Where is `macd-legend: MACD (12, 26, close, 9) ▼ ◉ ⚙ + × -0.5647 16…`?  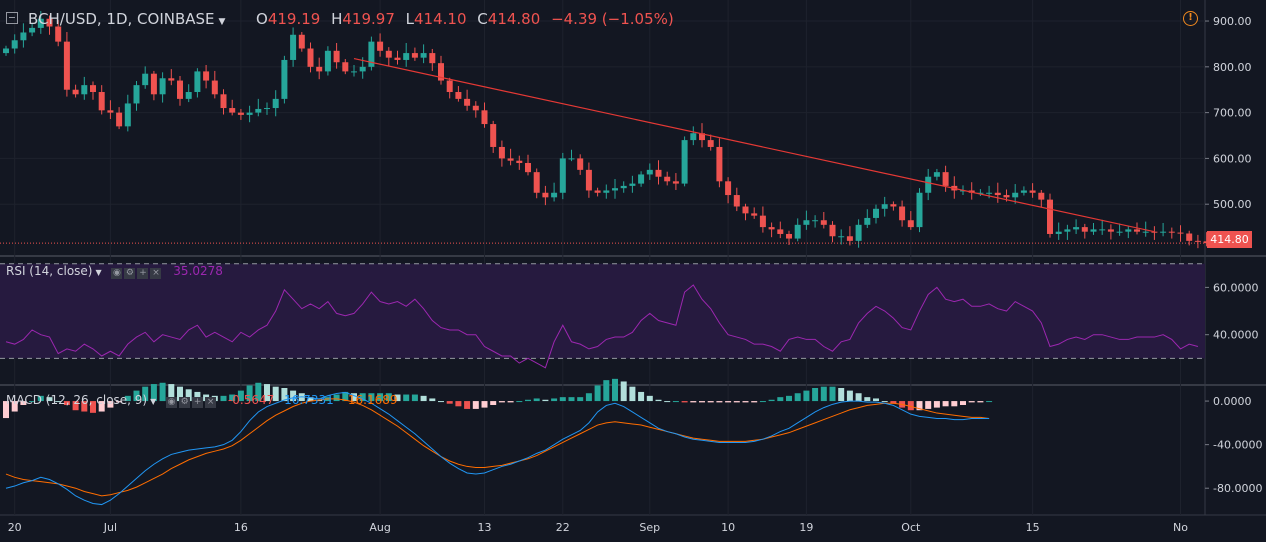 macd-legend: MACD (12, 26, close, 9) ▼ ◉ ⚙ + × -0.5647 16… is located at coordinates (202, 400).